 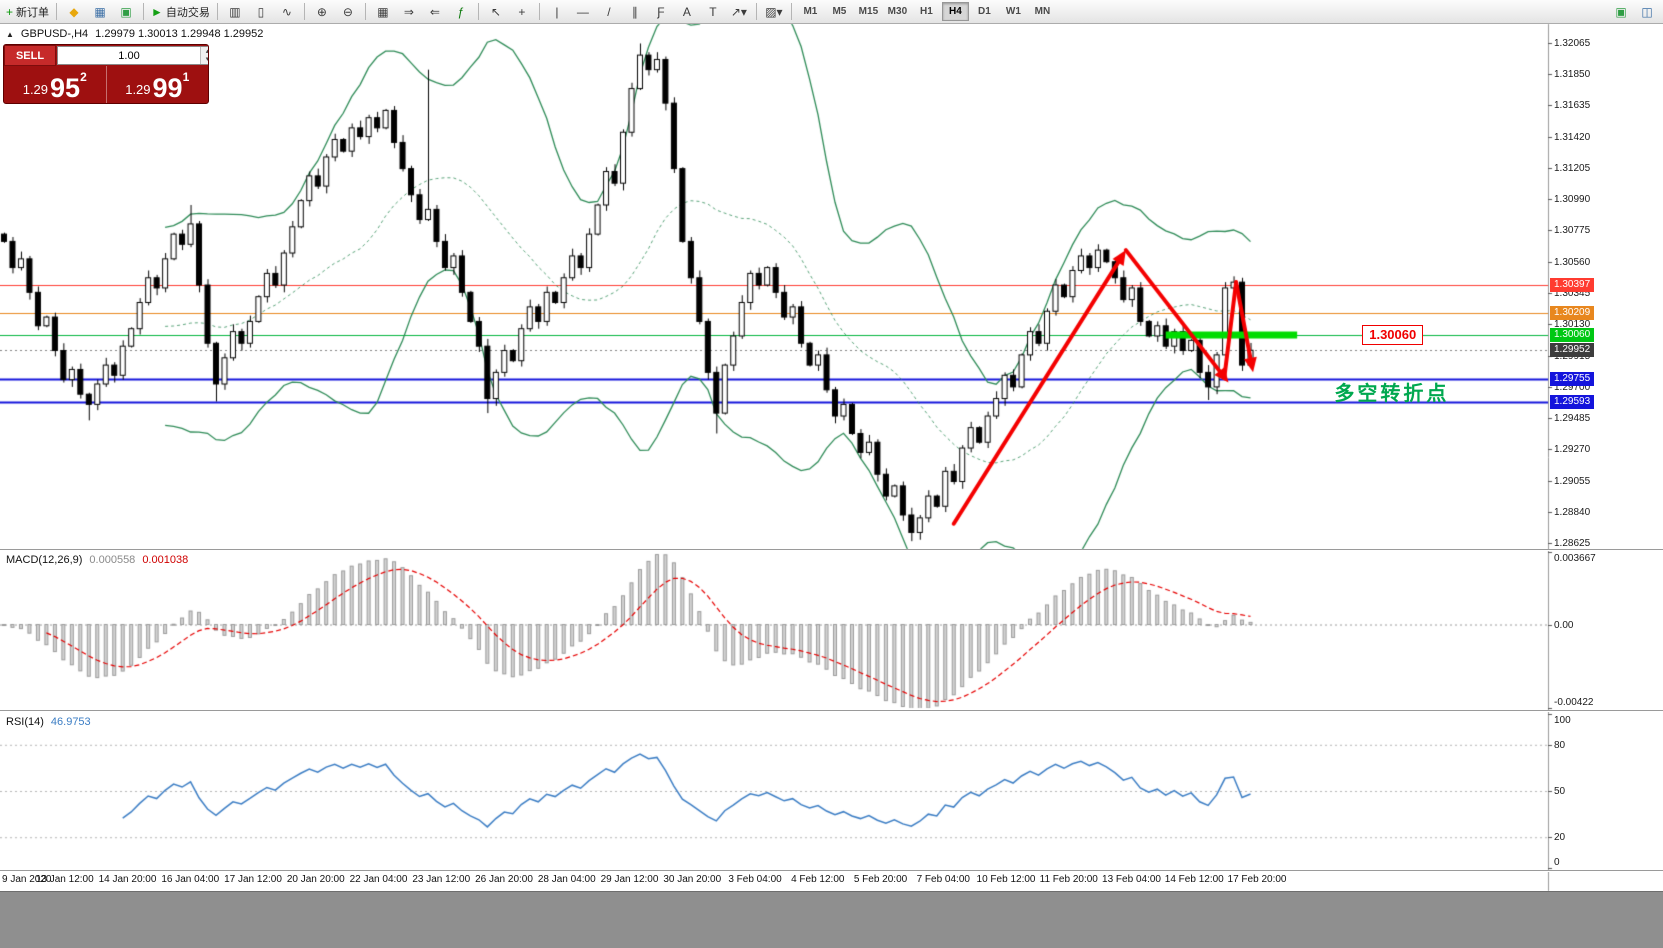 I want to click on price-line-tag: 1.30060, so click(x=1572, y=334).